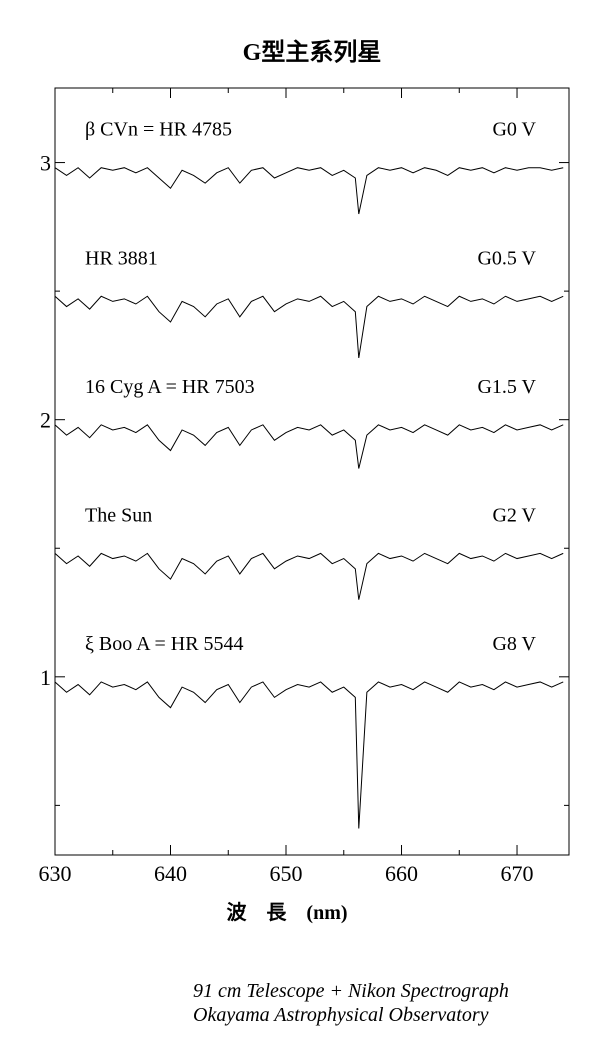 The width and height of the screenshot is (604, 1064). What do you see at coordinates (286, 912) in the screenshot?
I see `x-axis-label: 波 長 (nm)` at bounding box center [286, 912].